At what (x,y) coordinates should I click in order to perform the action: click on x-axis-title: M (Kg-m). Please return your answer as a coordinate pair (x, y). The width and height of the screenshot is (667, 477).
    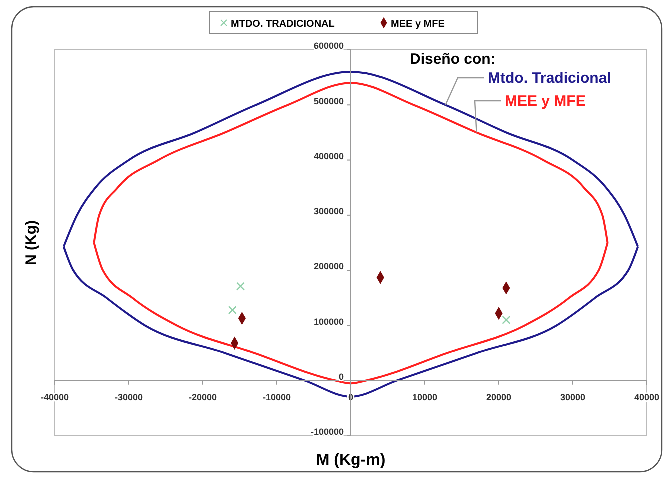
    Looking at the image, I should click on (351, 460).